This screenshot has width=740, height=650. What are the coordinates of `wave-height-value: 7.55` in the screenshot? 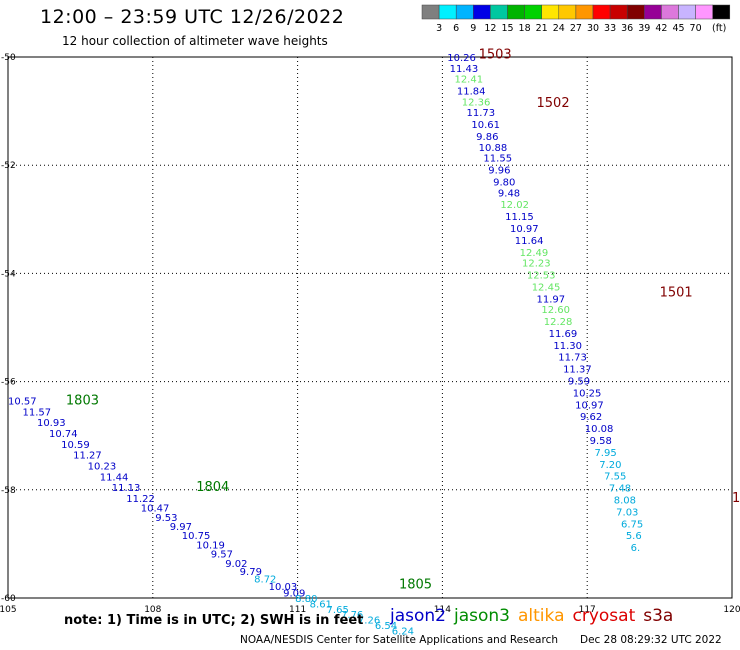 It's located at (615, 477).